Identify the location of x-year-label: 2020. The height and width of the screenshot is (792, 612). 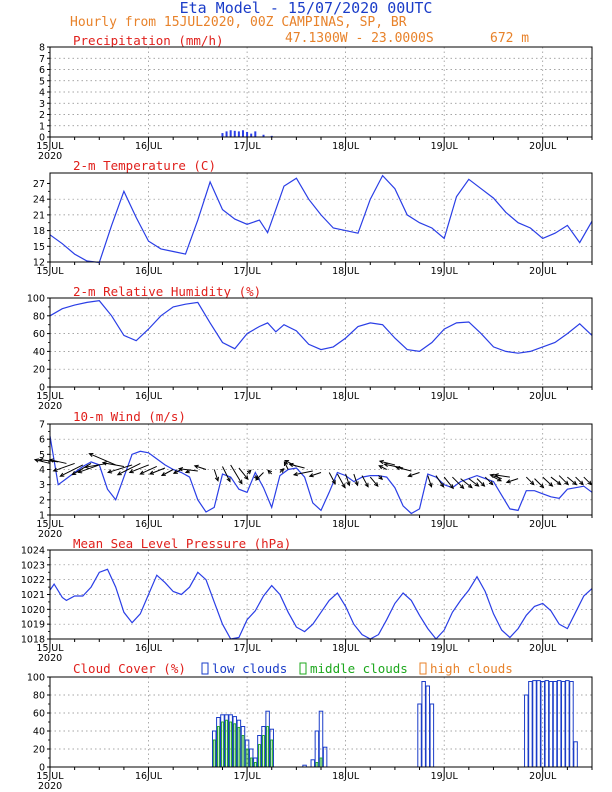
(50, 786).